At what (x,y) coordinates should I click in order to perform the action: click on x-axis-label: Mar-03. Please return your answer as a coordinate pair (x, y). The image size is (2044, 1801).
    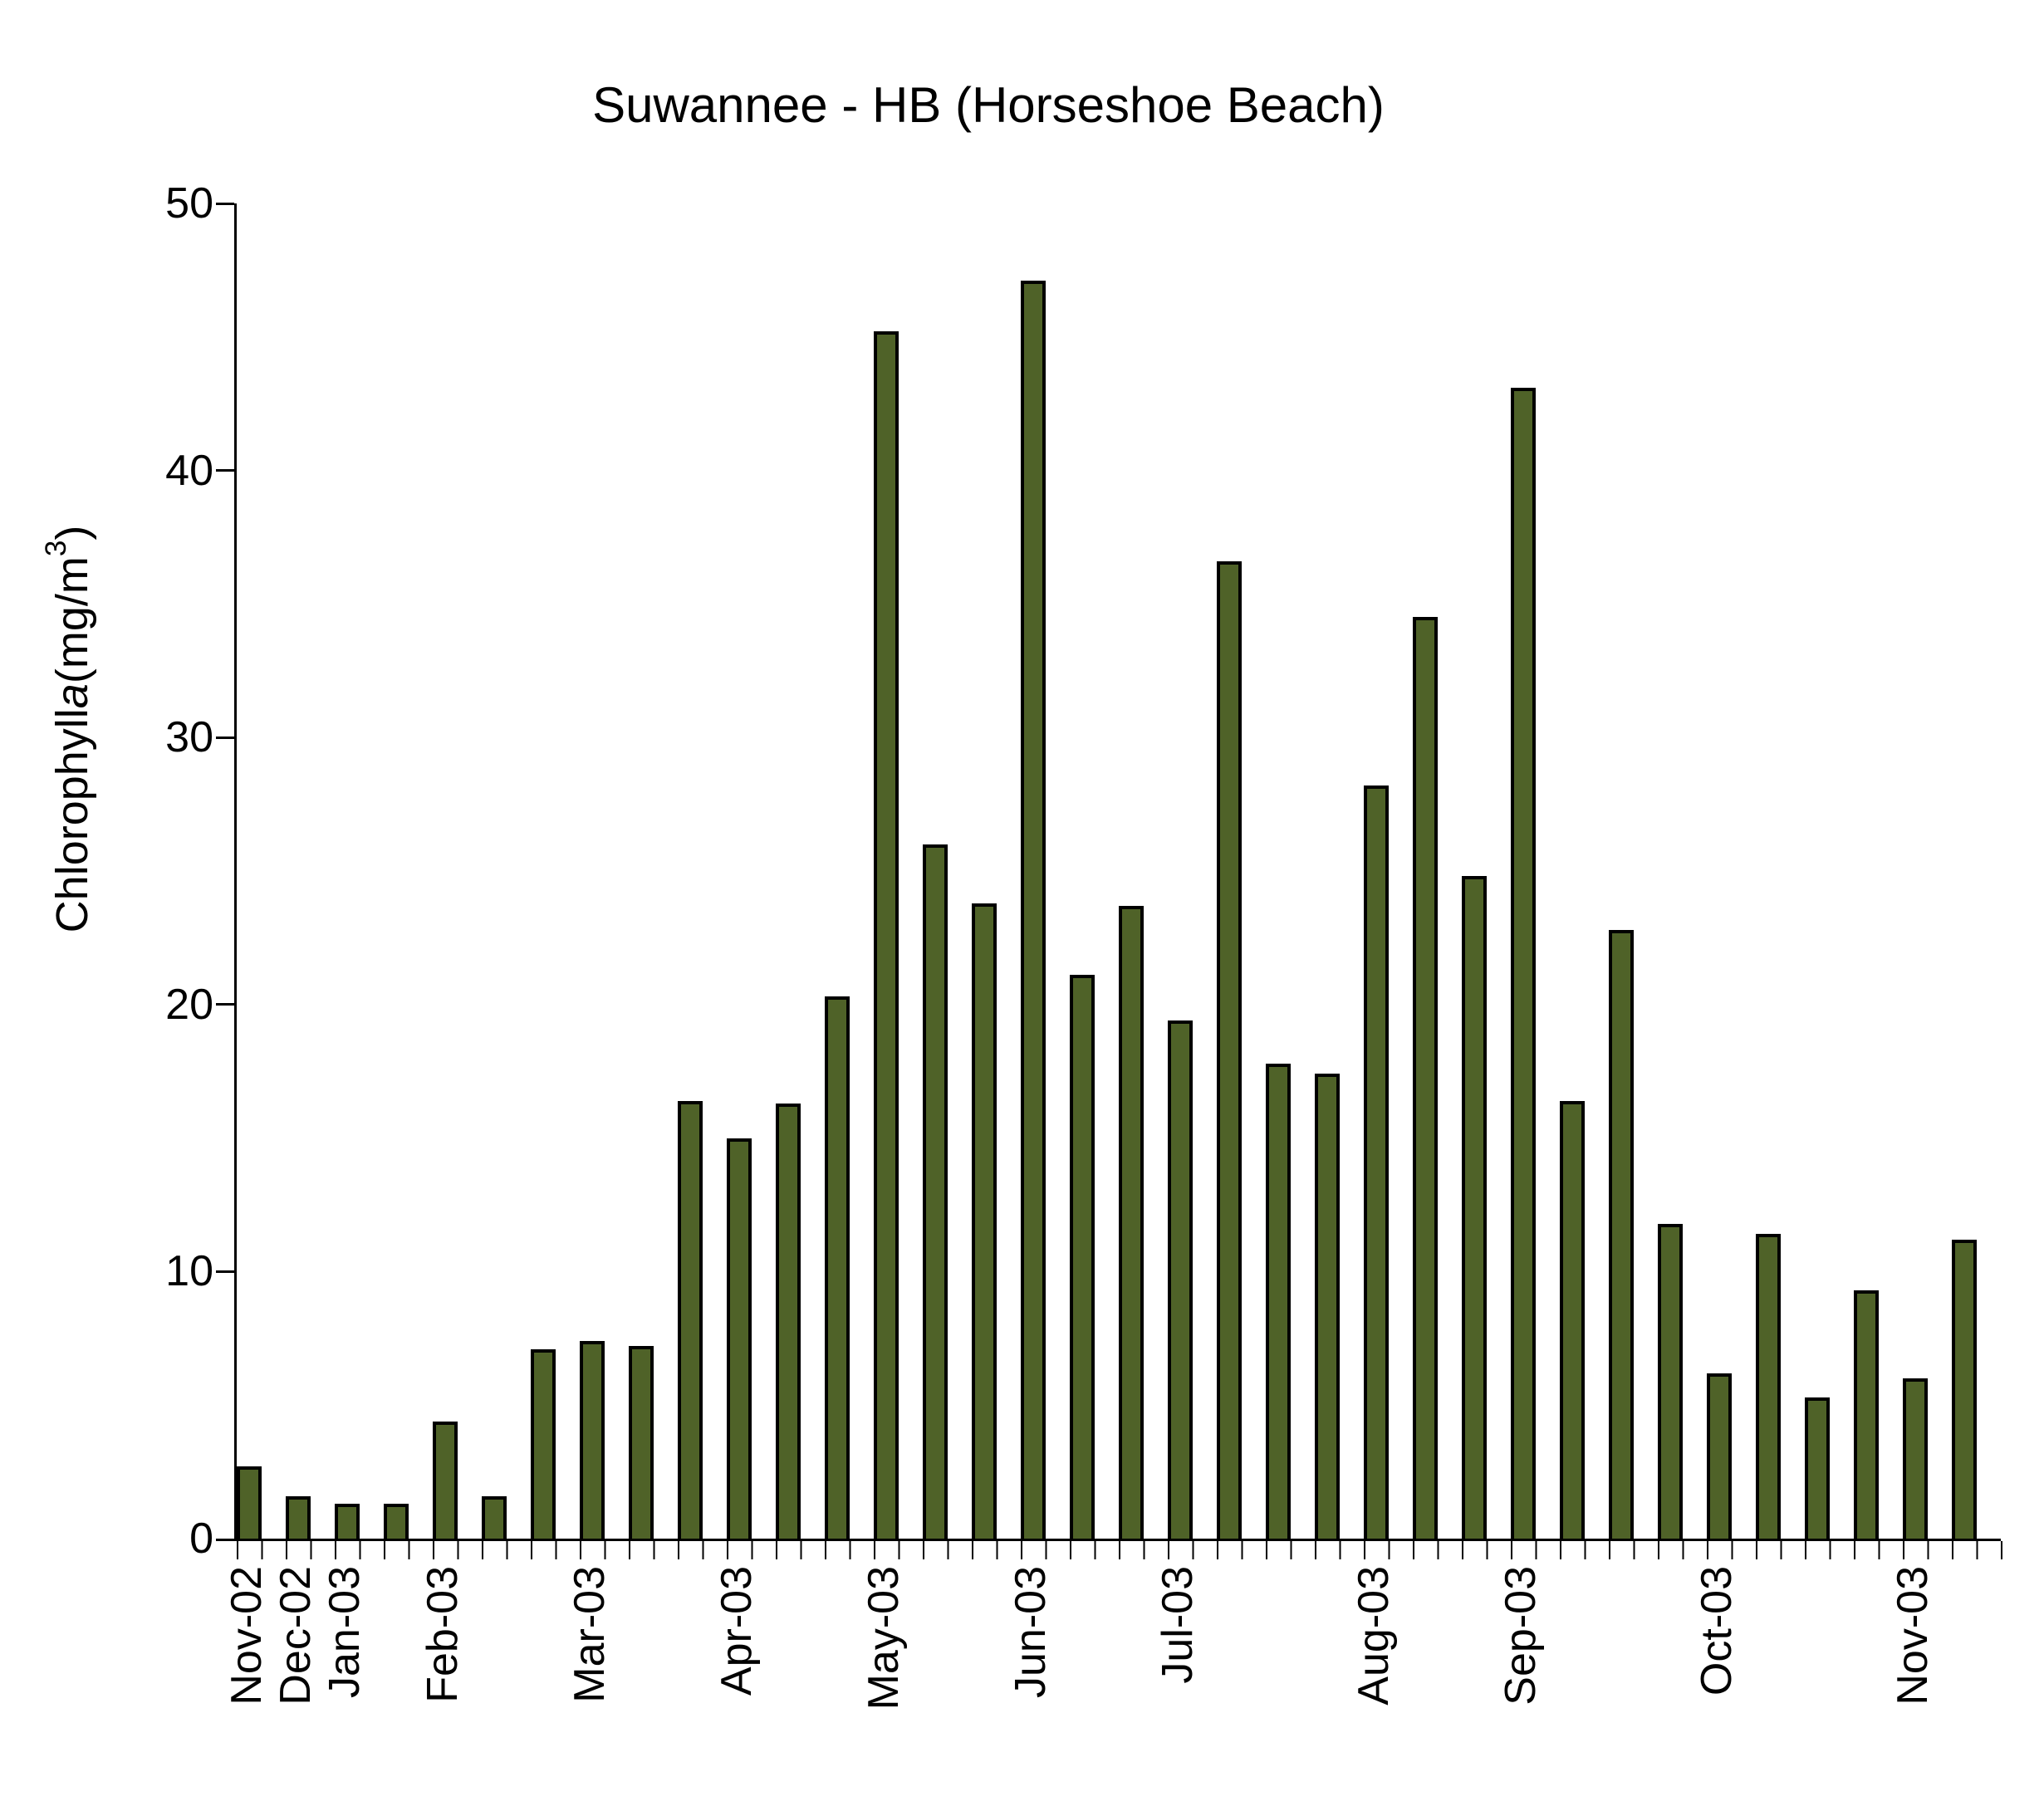
    Looking at the image, I should click on (590, 1635).